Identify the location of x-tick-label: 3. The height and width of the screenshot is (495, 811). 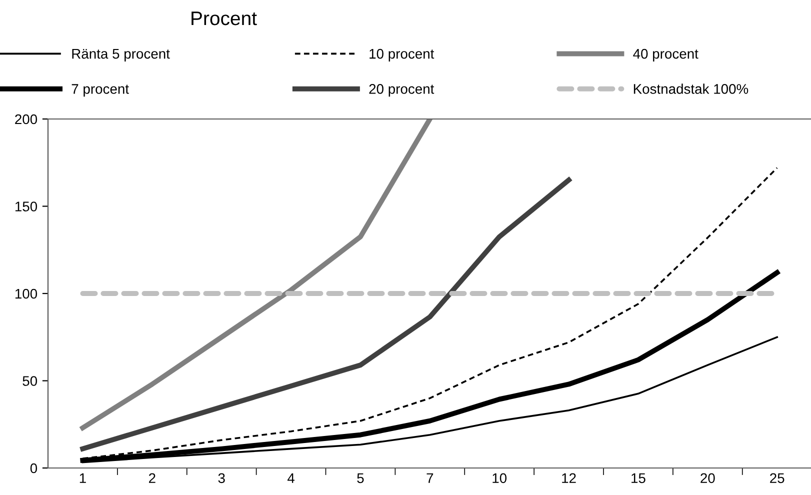
(221, 478).